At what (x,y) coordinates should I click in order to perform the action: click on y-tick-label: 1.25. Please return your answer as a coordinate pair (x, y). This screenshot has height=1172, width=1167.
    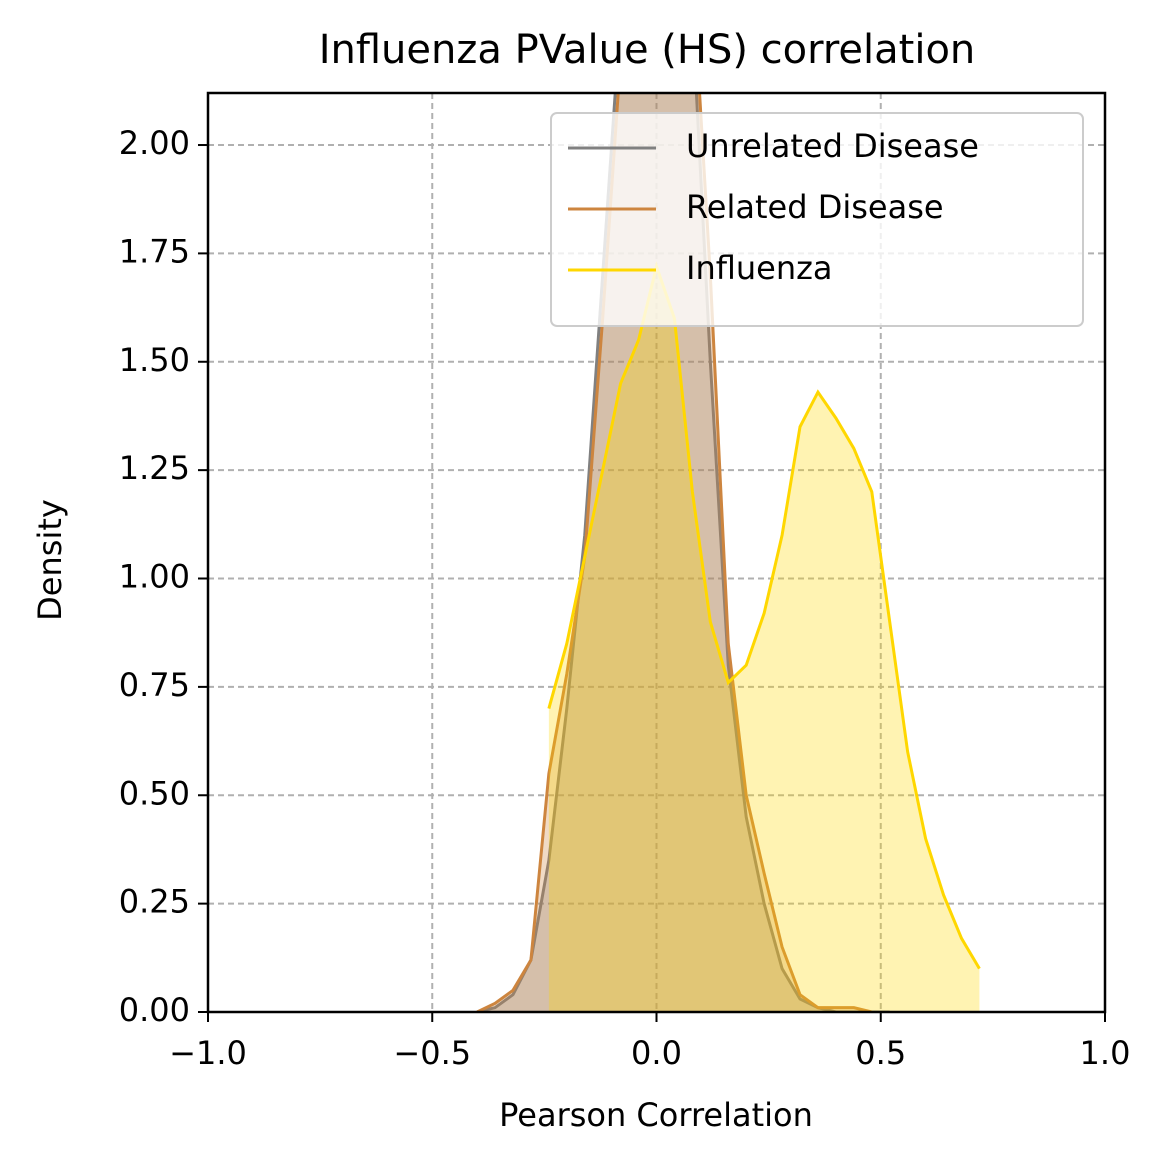
    Looking at the image, I should click on (154, 468).